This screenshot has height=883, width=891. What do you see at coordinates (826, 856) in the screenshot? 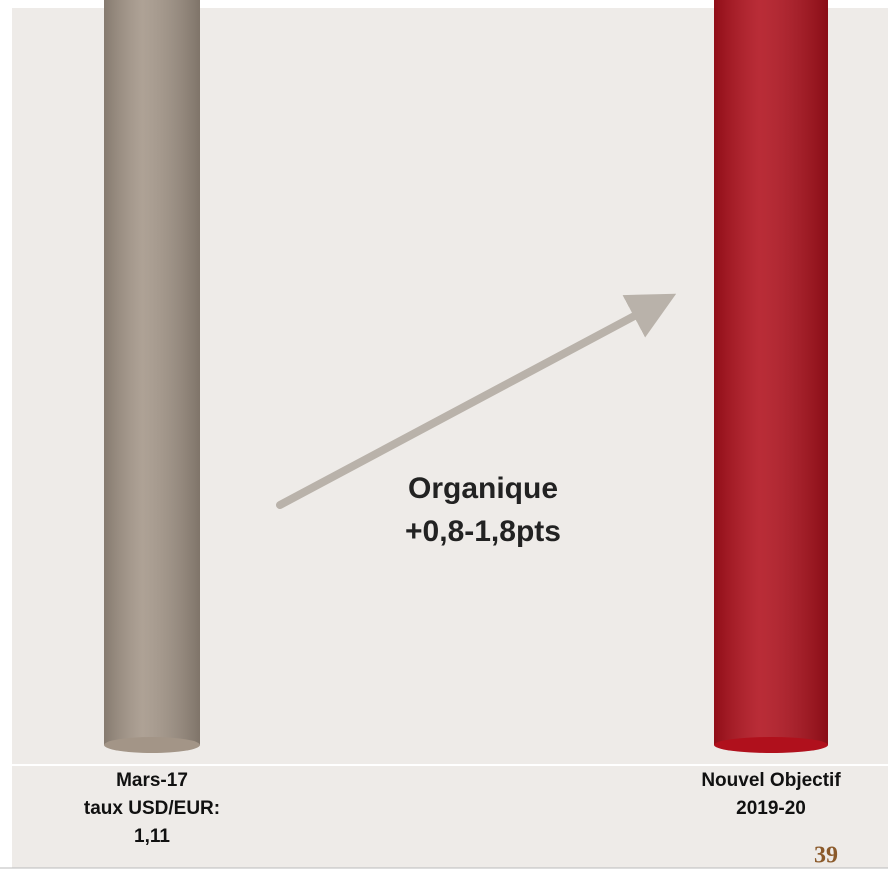
I see `page-number: 39` at bounding box center [826, 856].